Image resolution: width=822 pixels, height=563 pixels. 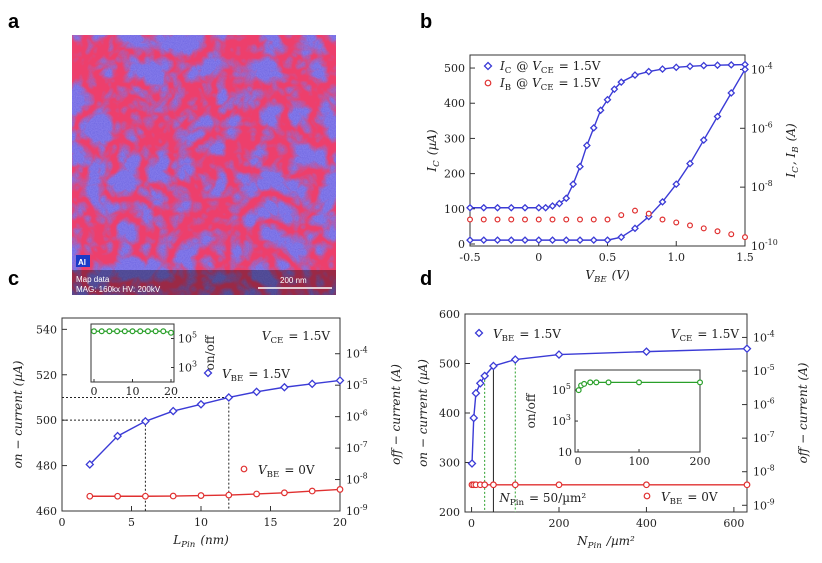 I want to click on inset-x-tick-label: 0, so click(x=94, y=391).